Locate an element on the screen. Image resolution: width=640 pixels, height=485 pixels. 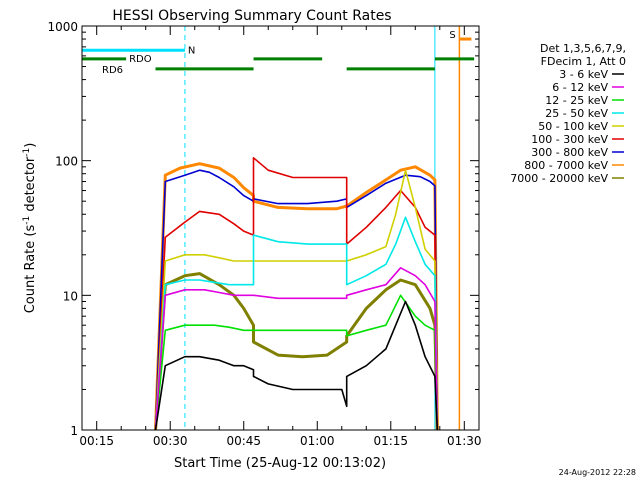
x-tick-label-4: 01:15 is located at coordinates (390, 441).